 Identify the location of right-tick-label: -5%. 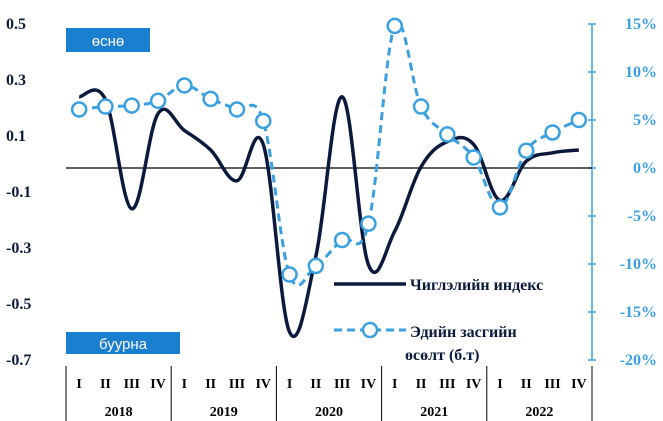
(642, 216).